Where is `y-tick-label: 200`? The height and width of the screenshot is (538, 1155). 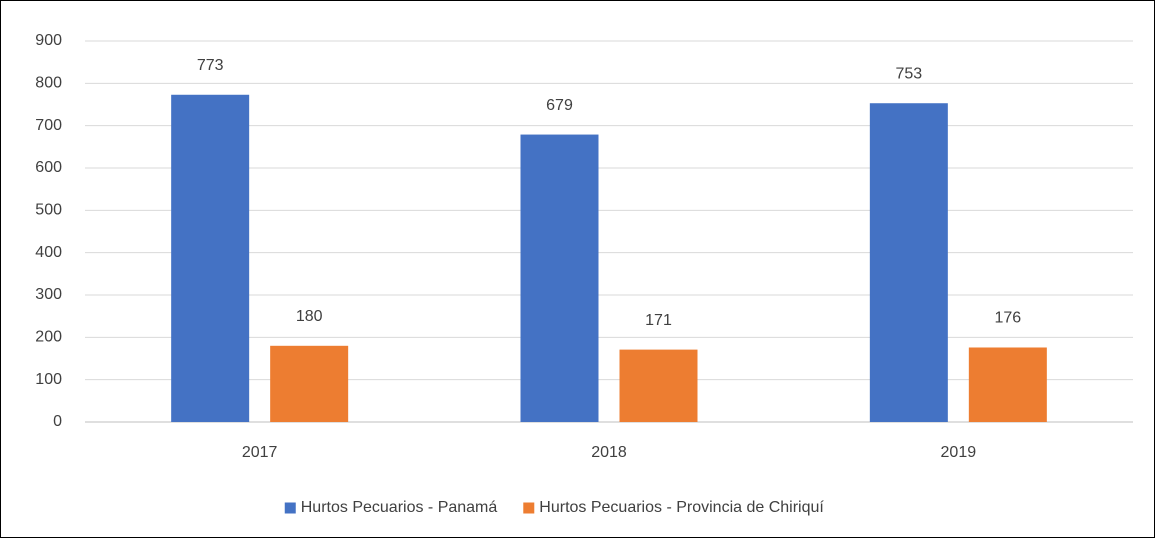 y-tick-label: 200 is located at coordinates (48, 337).